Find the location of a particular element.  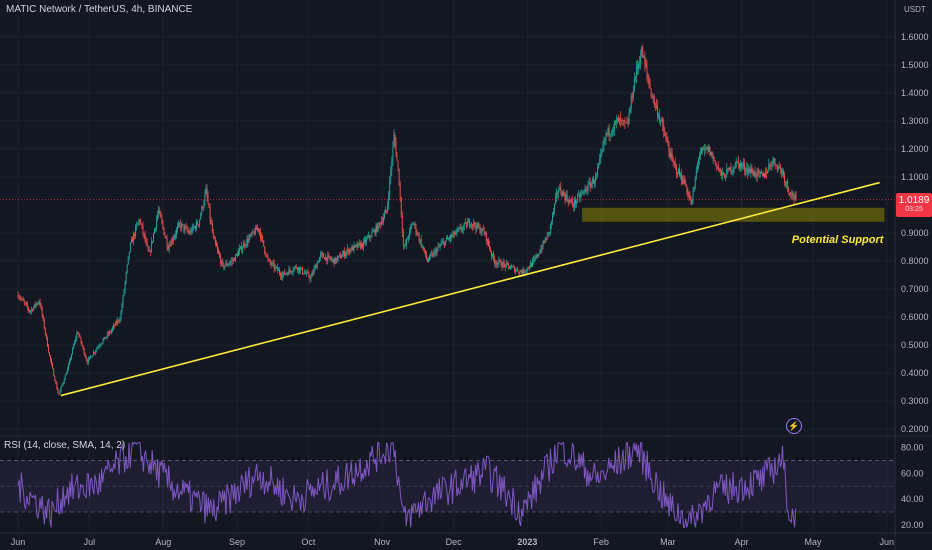

symbol-title: MATIC Network / TetherUS, 4h, BINANCE is located at coordinates (99, 9).